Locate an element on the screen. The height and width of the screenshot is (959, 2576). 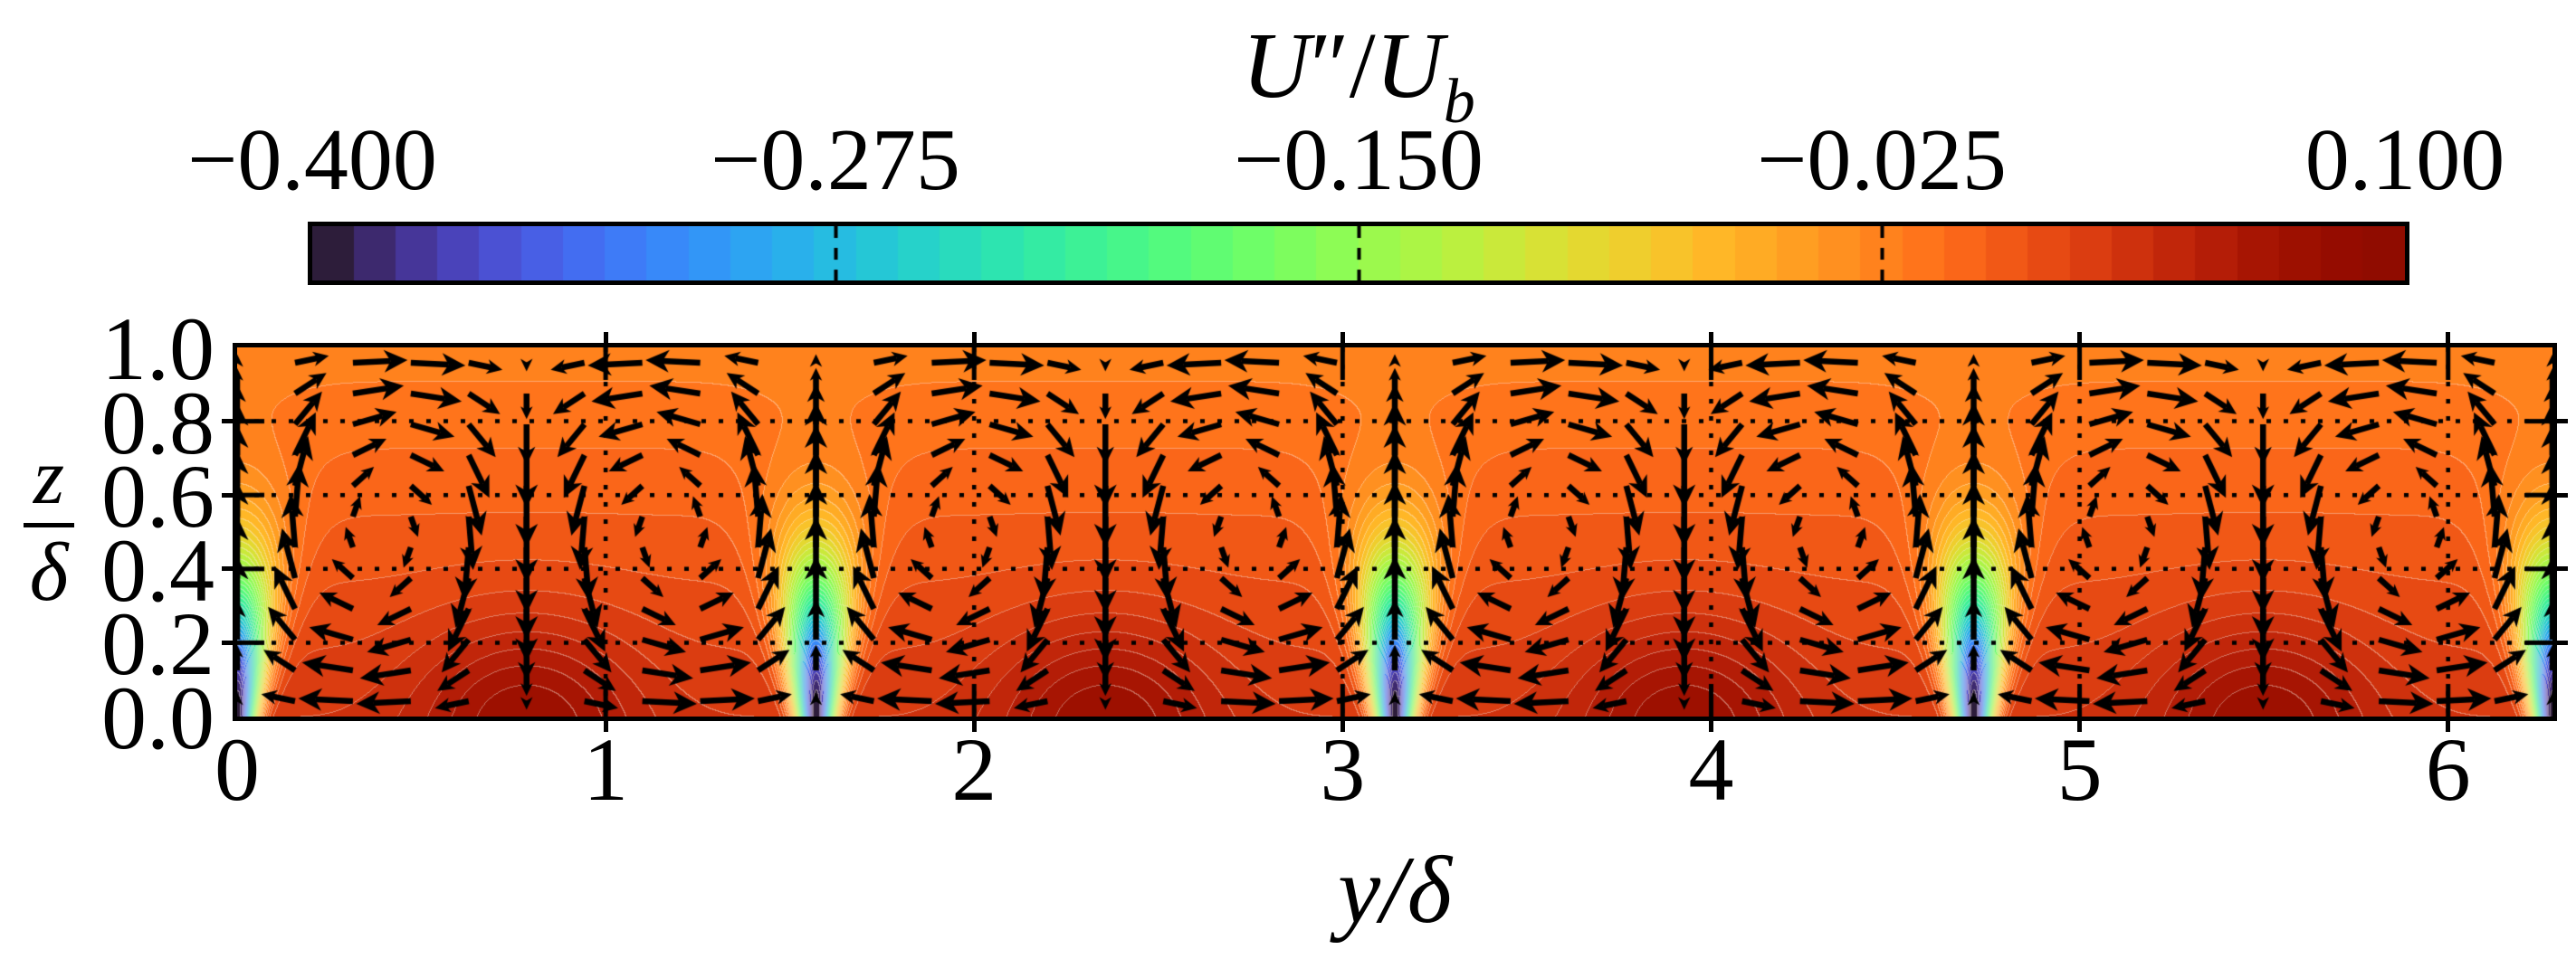
colorbar-tick-label: −0.275 is located at coordinates (835, 160).